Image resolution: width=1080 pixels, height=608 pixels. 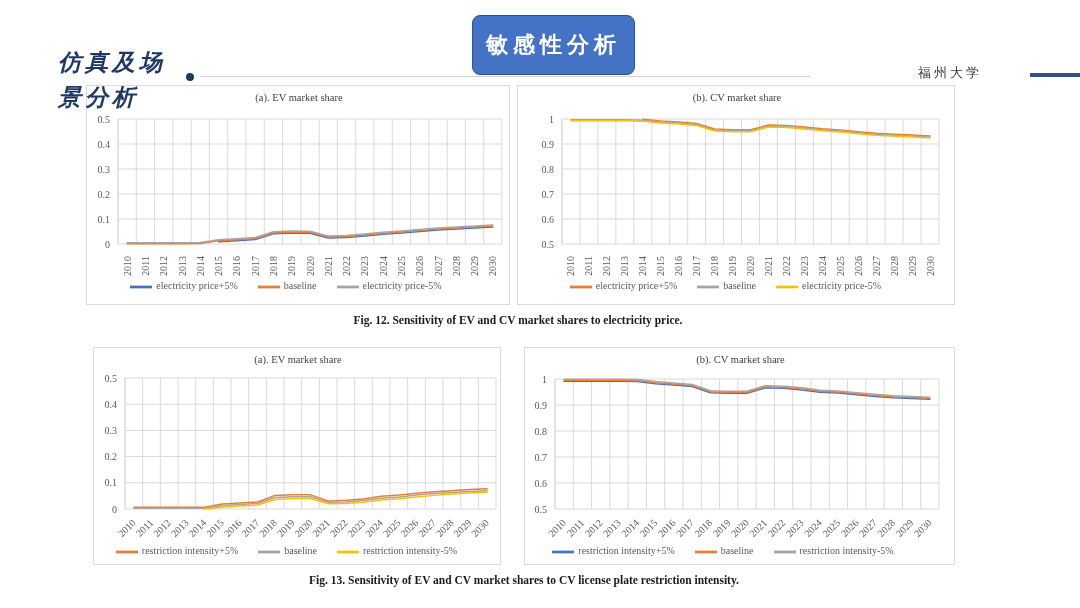 What do you see at coordinates (518, 320) in the screenshot?
I see `caption: Fig. 12. Sensitivity of EV and CV market shares to electricity price.` at bounding box center [518, 320].